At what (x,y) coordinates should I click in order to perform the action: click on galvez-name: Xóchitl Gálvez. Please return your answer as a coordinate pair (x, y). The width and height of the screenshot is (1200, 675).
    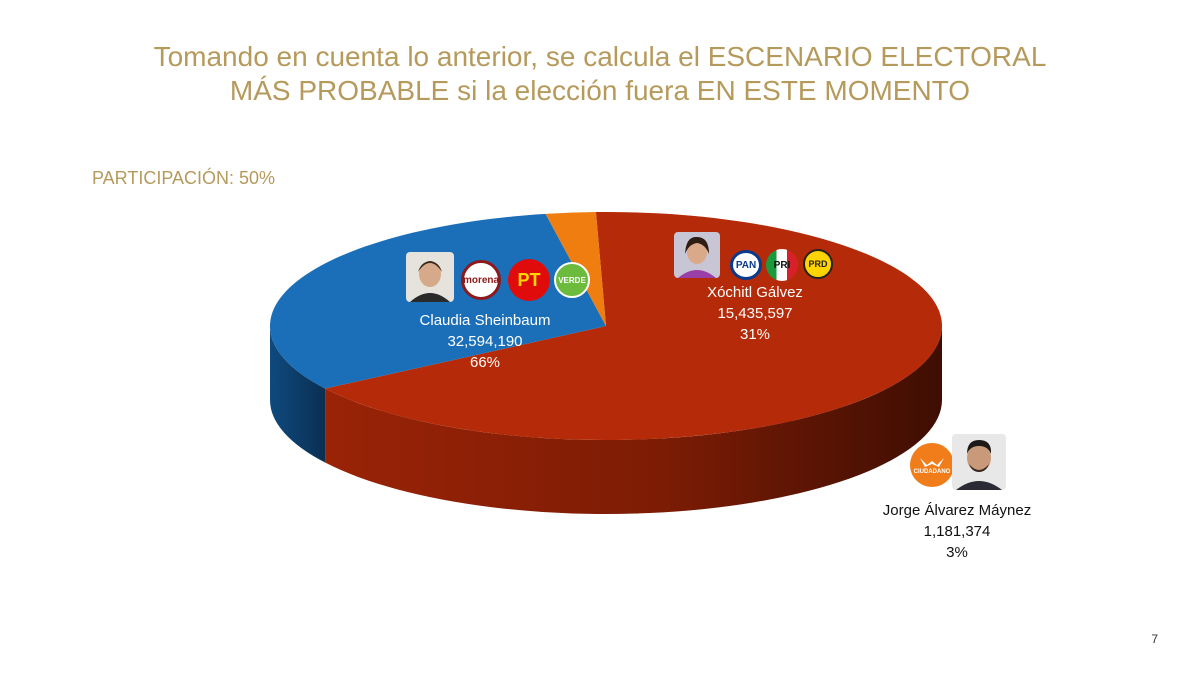
    Looking at the image, I should click on (755, 292).